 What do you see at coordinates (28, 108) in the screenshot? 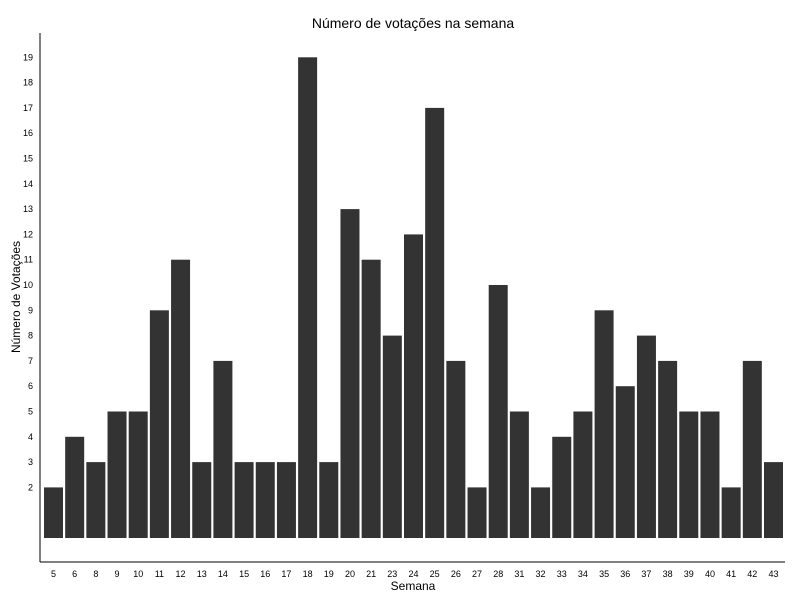
I see `y-tick-label: 17` at bounding box center [28, 108].